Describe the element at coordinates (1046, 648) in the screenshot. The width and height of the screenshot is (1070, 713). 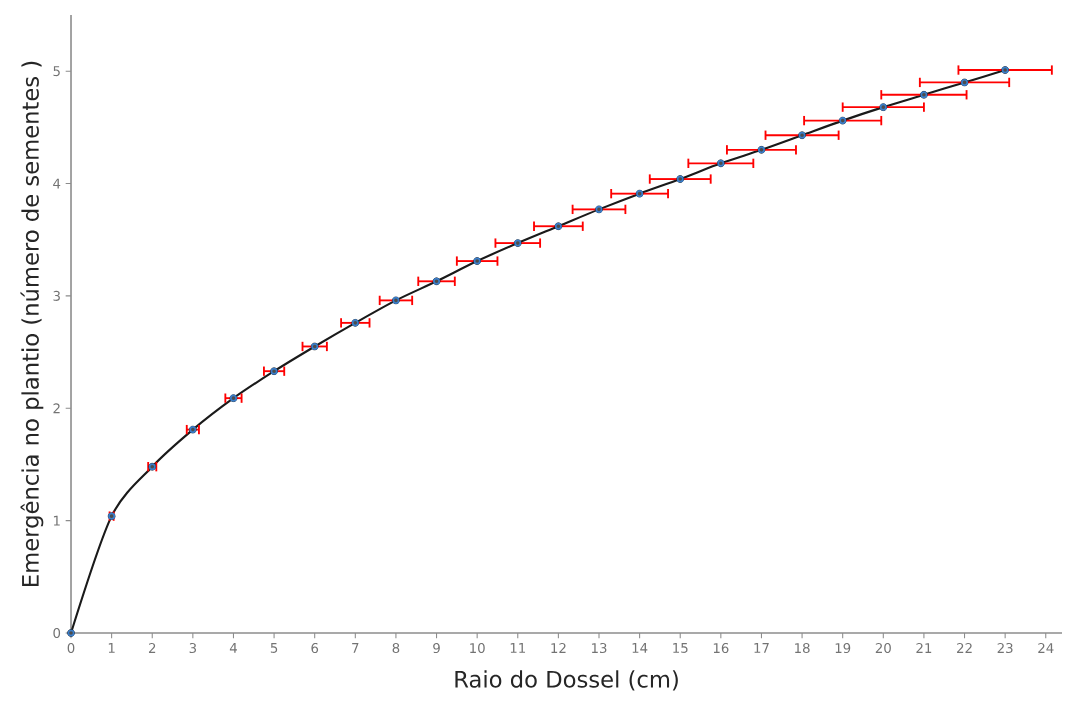
I see `x-tick-label: 24` at that location.